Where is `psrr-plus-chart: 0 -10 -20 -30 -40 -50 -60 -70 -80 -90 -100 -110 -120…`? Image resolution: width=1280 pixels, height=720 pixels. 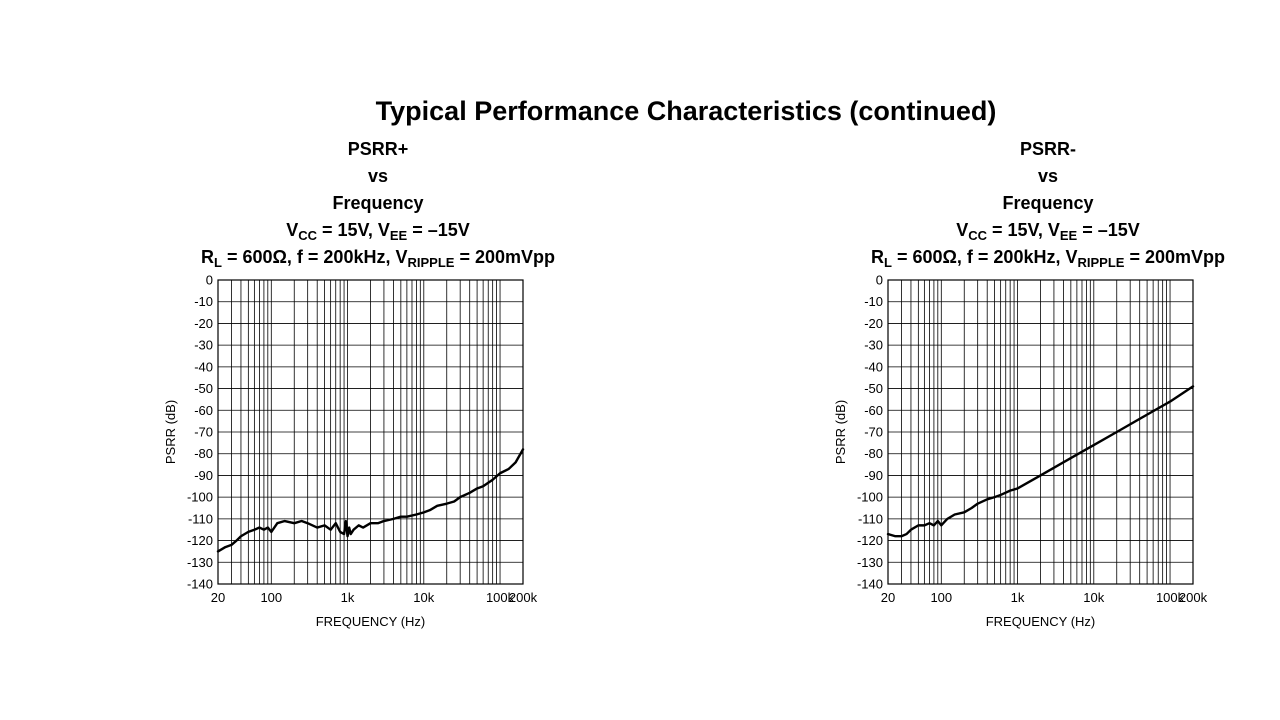 psrr-plus-chart: 0 -10 -20 -30 -40 -50 -60 -70 -80 -90 -100 -110 -120… is located at coordinates (350, 451).